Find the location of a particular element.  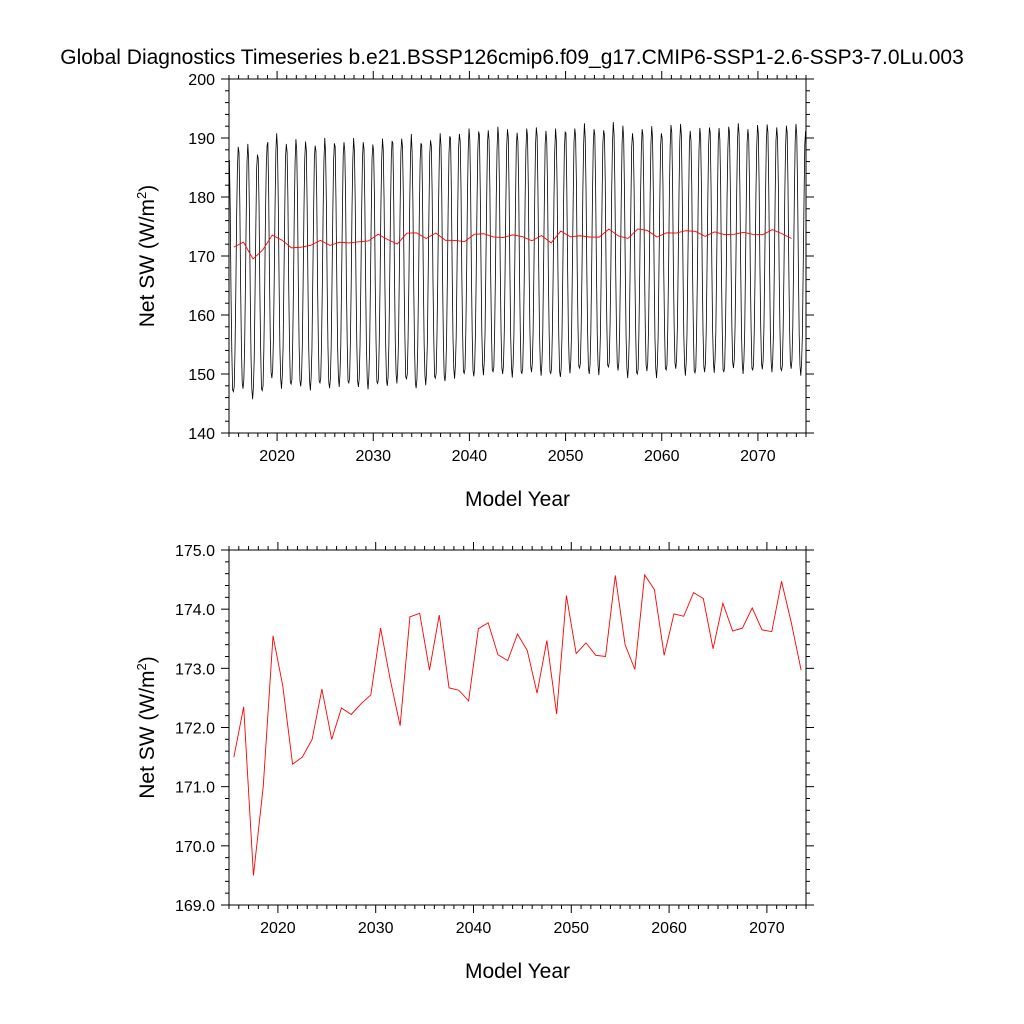

bottom-y-tick-label: 175.0 is located at coordinates (195, 551).